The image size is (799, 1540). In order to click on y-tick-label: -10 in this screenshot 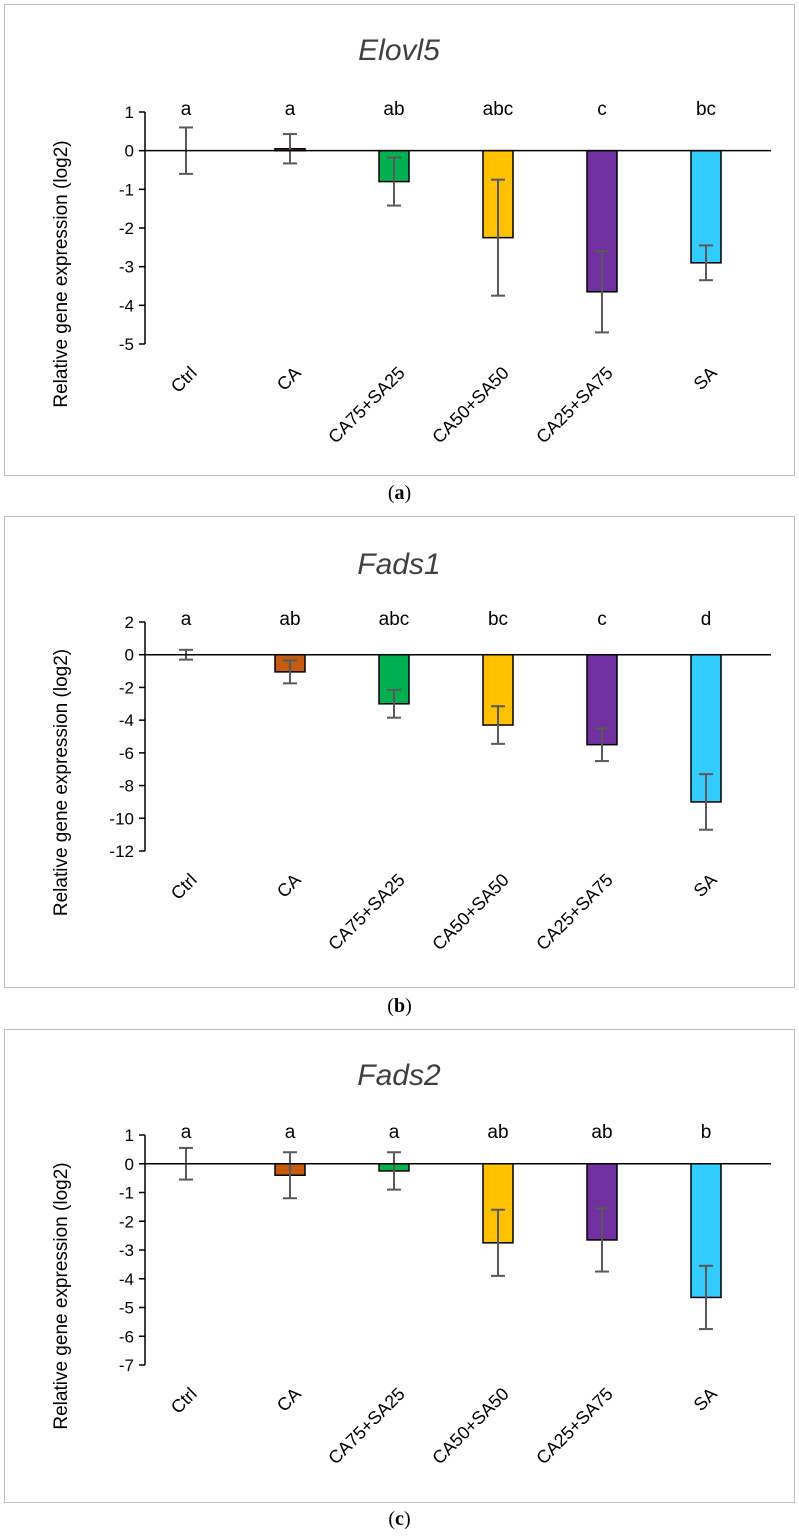, I will do `click(121, 818)`.